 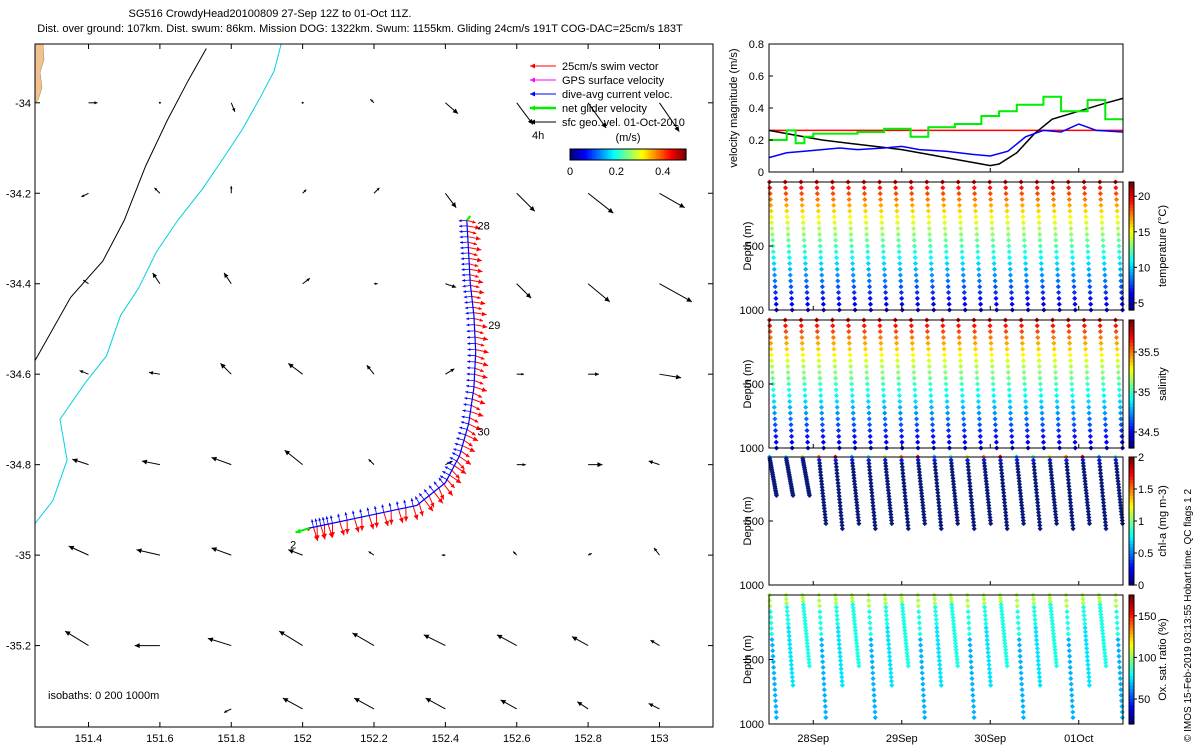 I want to click on dac-vector-6-head, so click(x=462, y=253).